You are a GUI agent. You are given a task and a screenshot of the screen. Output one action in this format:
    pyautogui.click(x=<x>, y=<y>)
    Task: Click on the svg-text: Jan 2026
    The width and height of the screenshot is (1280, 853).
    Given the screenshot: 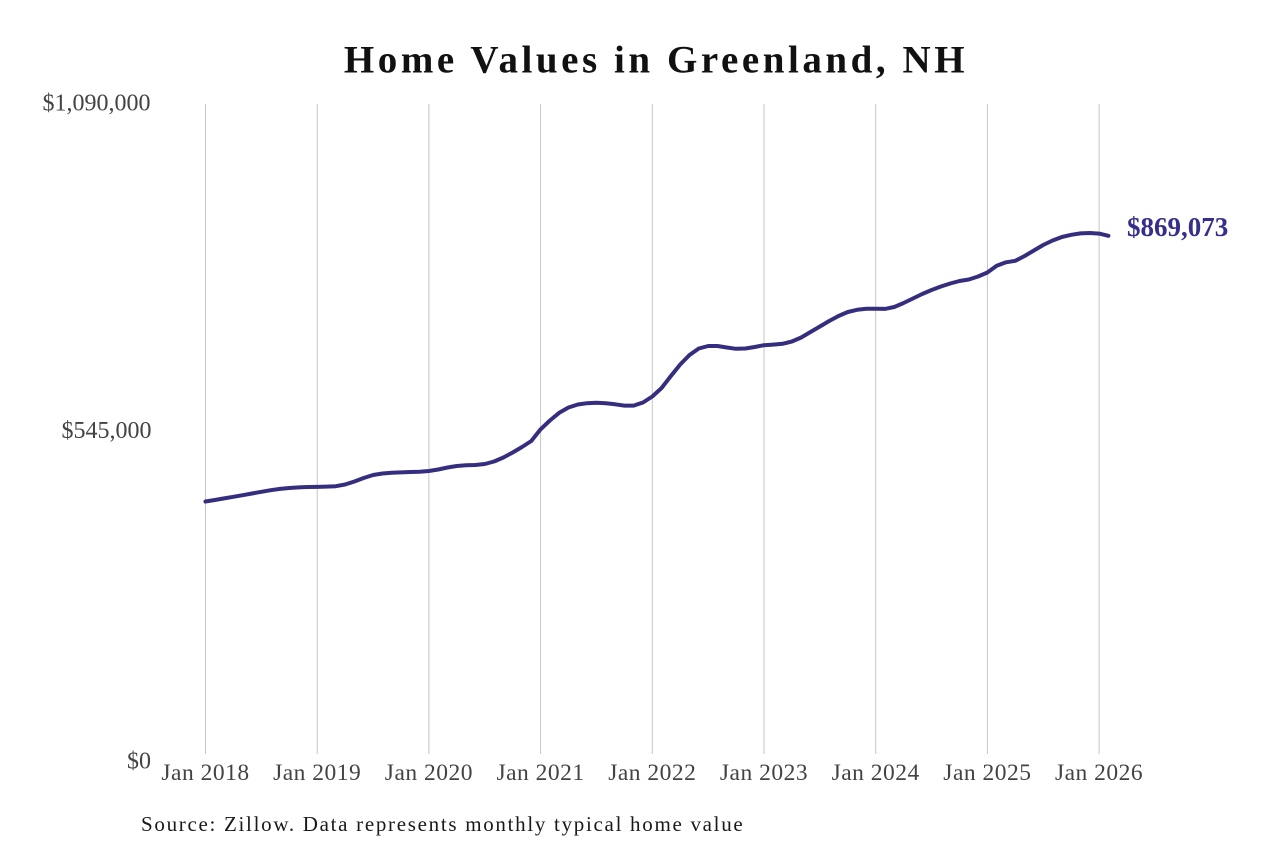 What is the action you would take?
    pyautogui.click(x=1099, y=773)
    